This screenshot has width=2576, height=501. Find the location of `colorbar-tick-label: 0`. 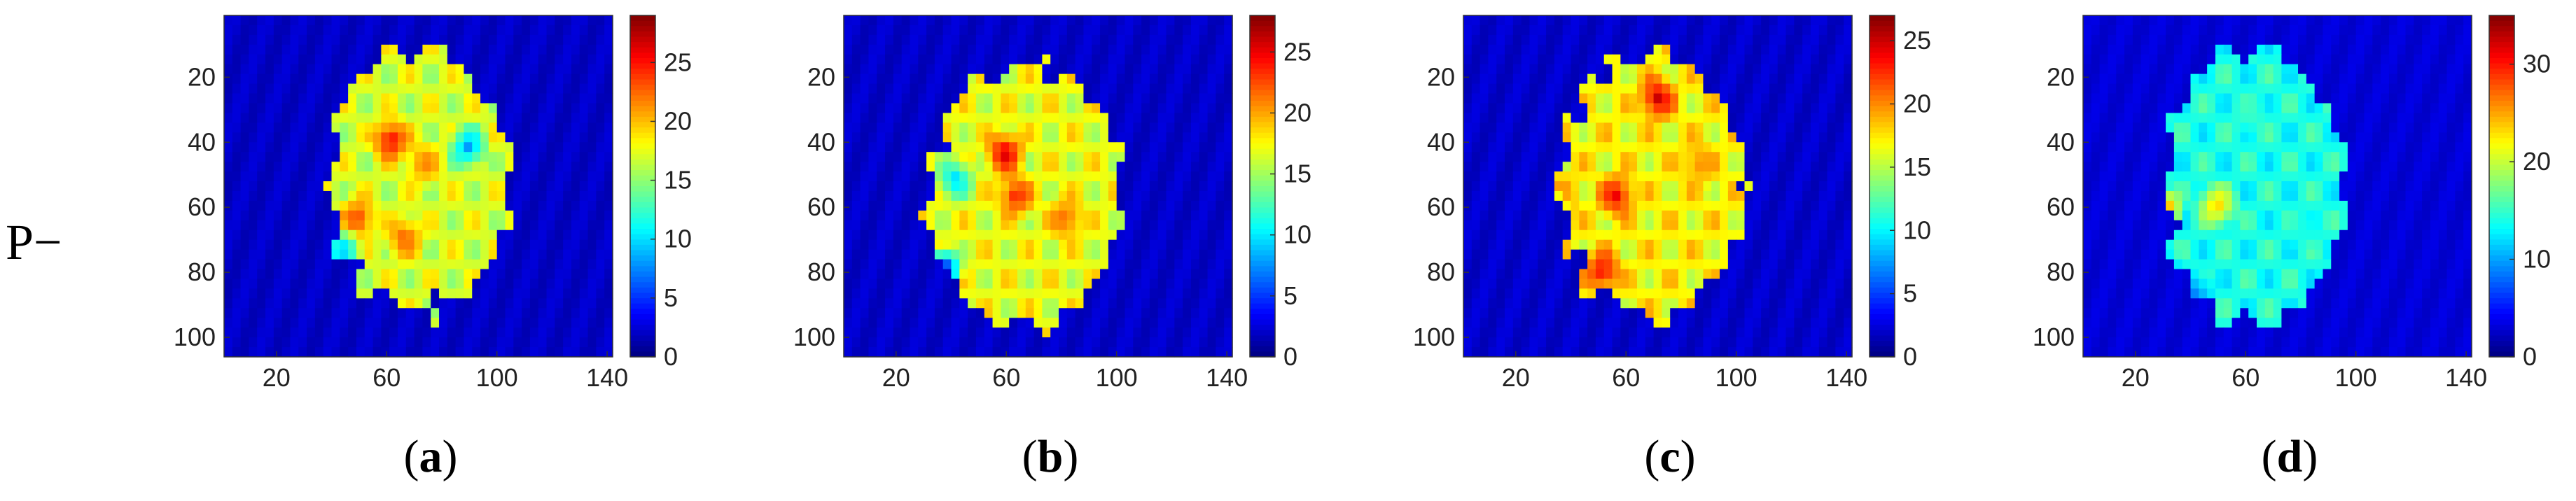

colorbar-tick-label: 0 is located at coordinates (671, 356).